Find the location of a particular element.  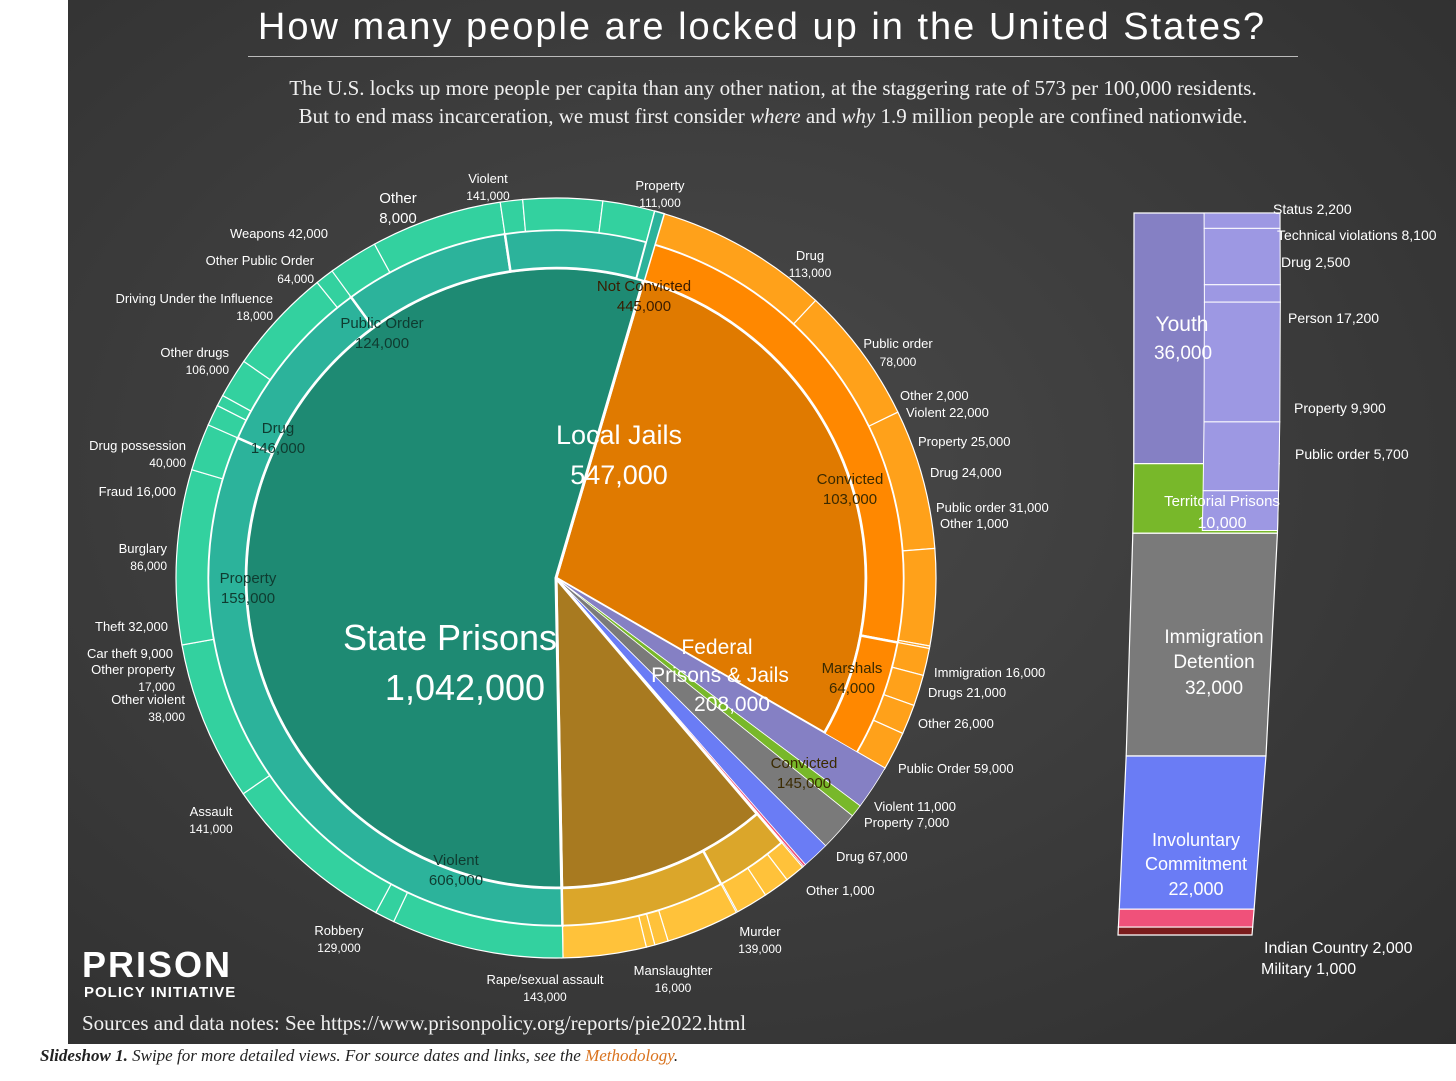

state-drug-drug-possession-value: 40,000 is located at coordinates (167, 463).